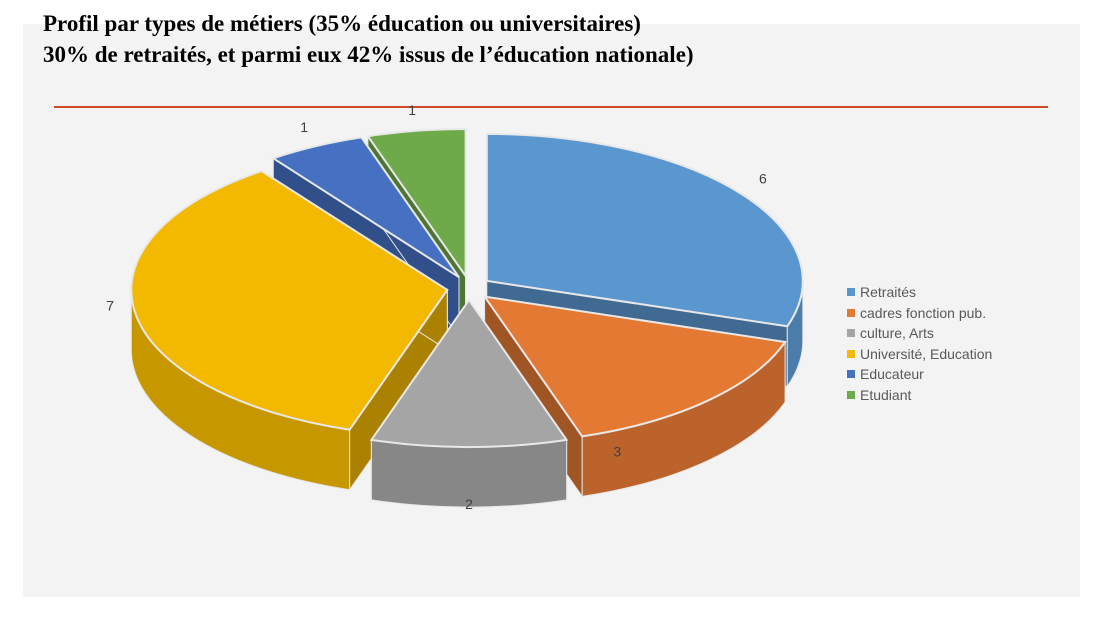  What do you see at coordinates (763, 179) in the screenshot?
I see `data-label-retraites: 6` at bounding box center [763, 179].